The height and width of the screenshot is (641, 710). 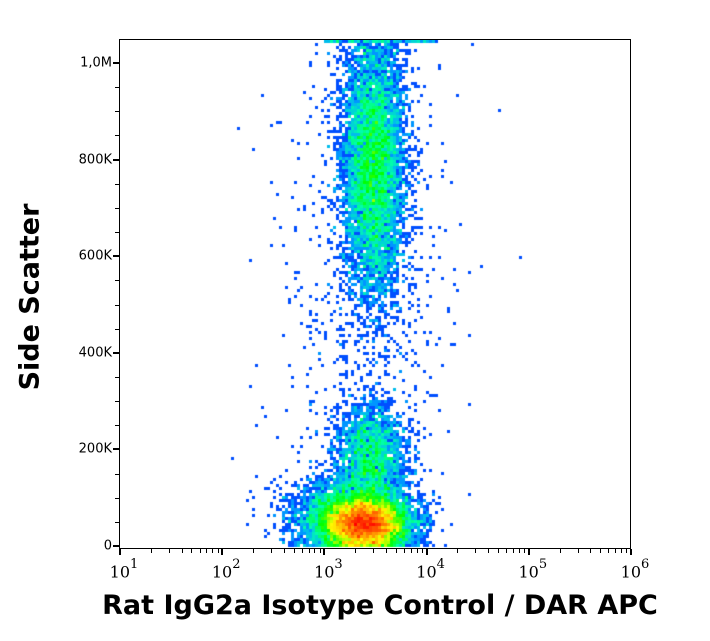 What do you see at coordinates (124, 569) in the screenshot?
I see `x-tick-label: 10¹` at bounding box center [124, 569].